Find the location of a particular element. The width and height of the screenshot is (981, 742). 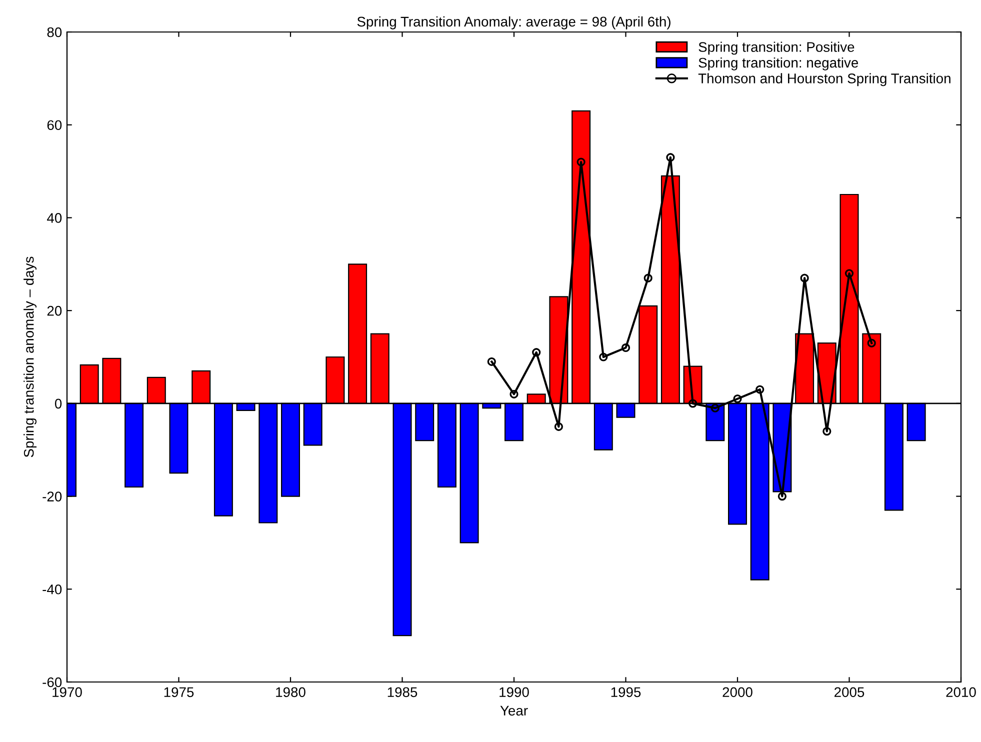

x-tick-label: 1975 is located at coordinates (179, 692).